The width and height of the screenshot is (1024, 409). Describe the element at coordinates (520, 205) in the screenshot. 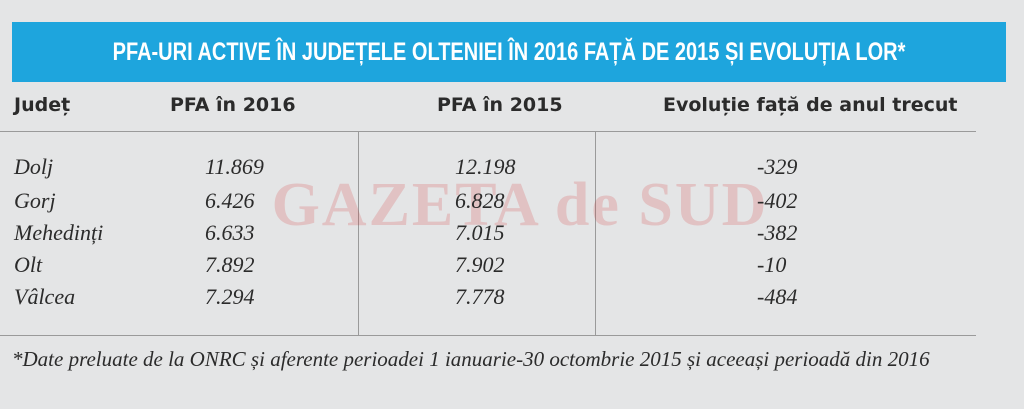

I see `watermark: GAZETA de SUD` at that location.